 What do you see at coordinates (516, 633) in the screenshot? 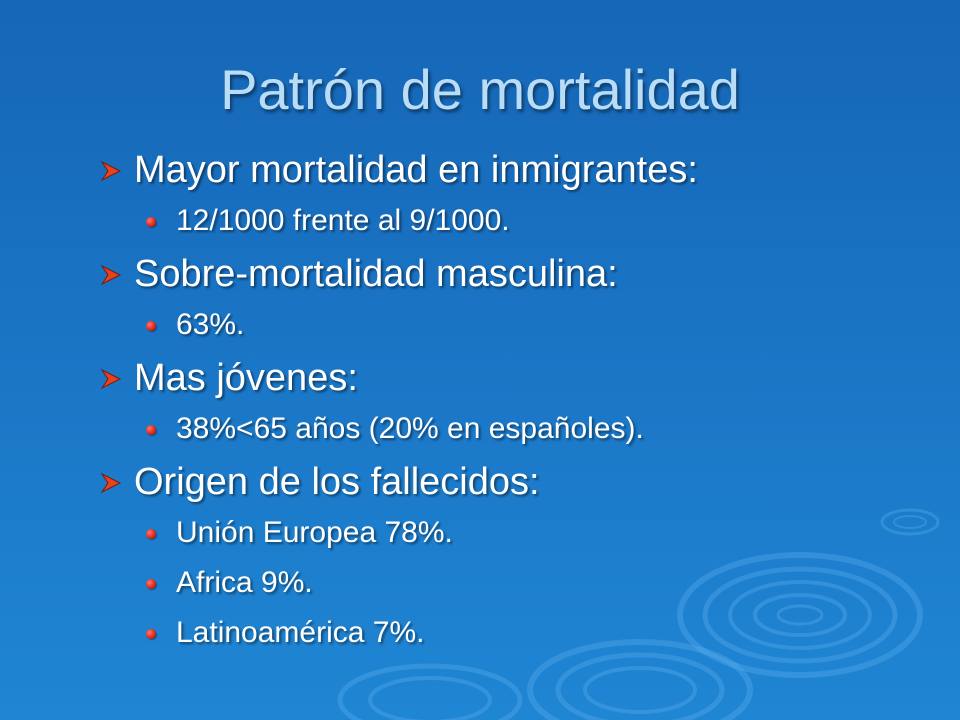
I see `sub-bullet-item: Latinoamérica 7%.` at bounding box center [516, 633].